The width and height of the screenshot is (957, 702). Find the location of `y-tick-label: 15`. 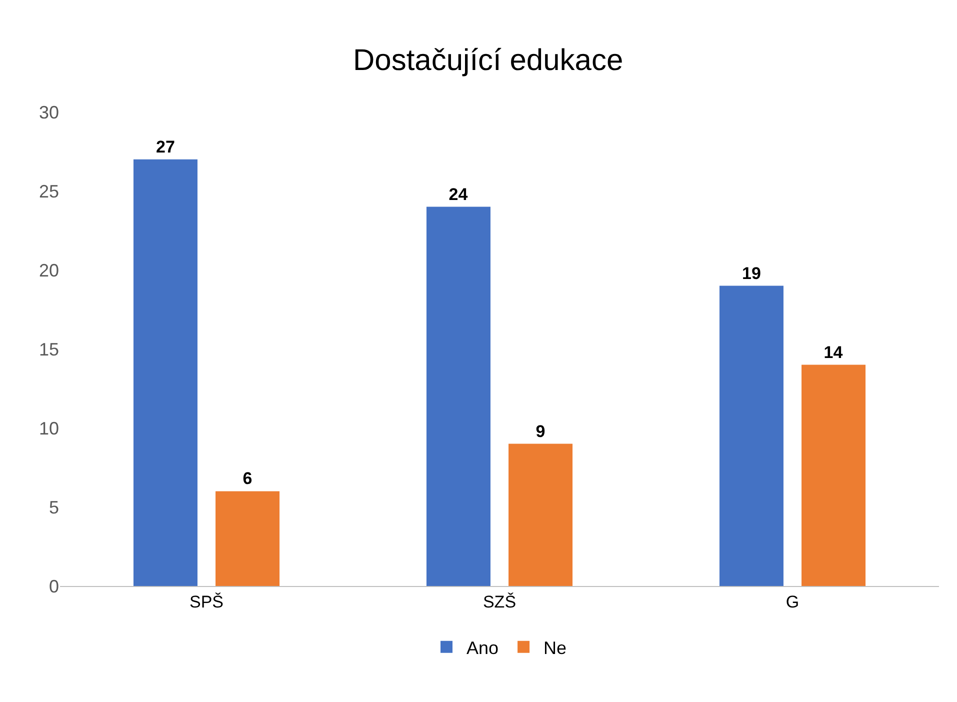

y-tick-label: 15 is located at coordinates (48, 349).